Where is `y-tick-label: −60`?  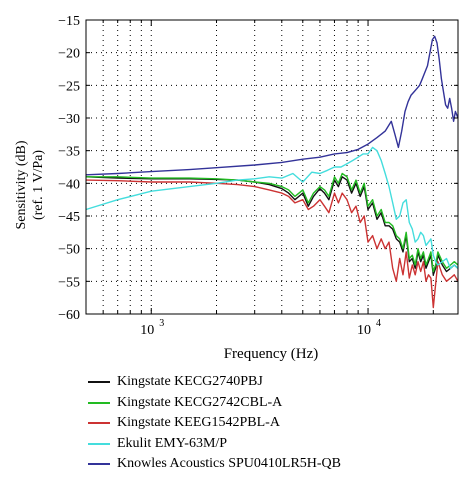 y-tick-label: −60 is located at coordinates (69, 315).